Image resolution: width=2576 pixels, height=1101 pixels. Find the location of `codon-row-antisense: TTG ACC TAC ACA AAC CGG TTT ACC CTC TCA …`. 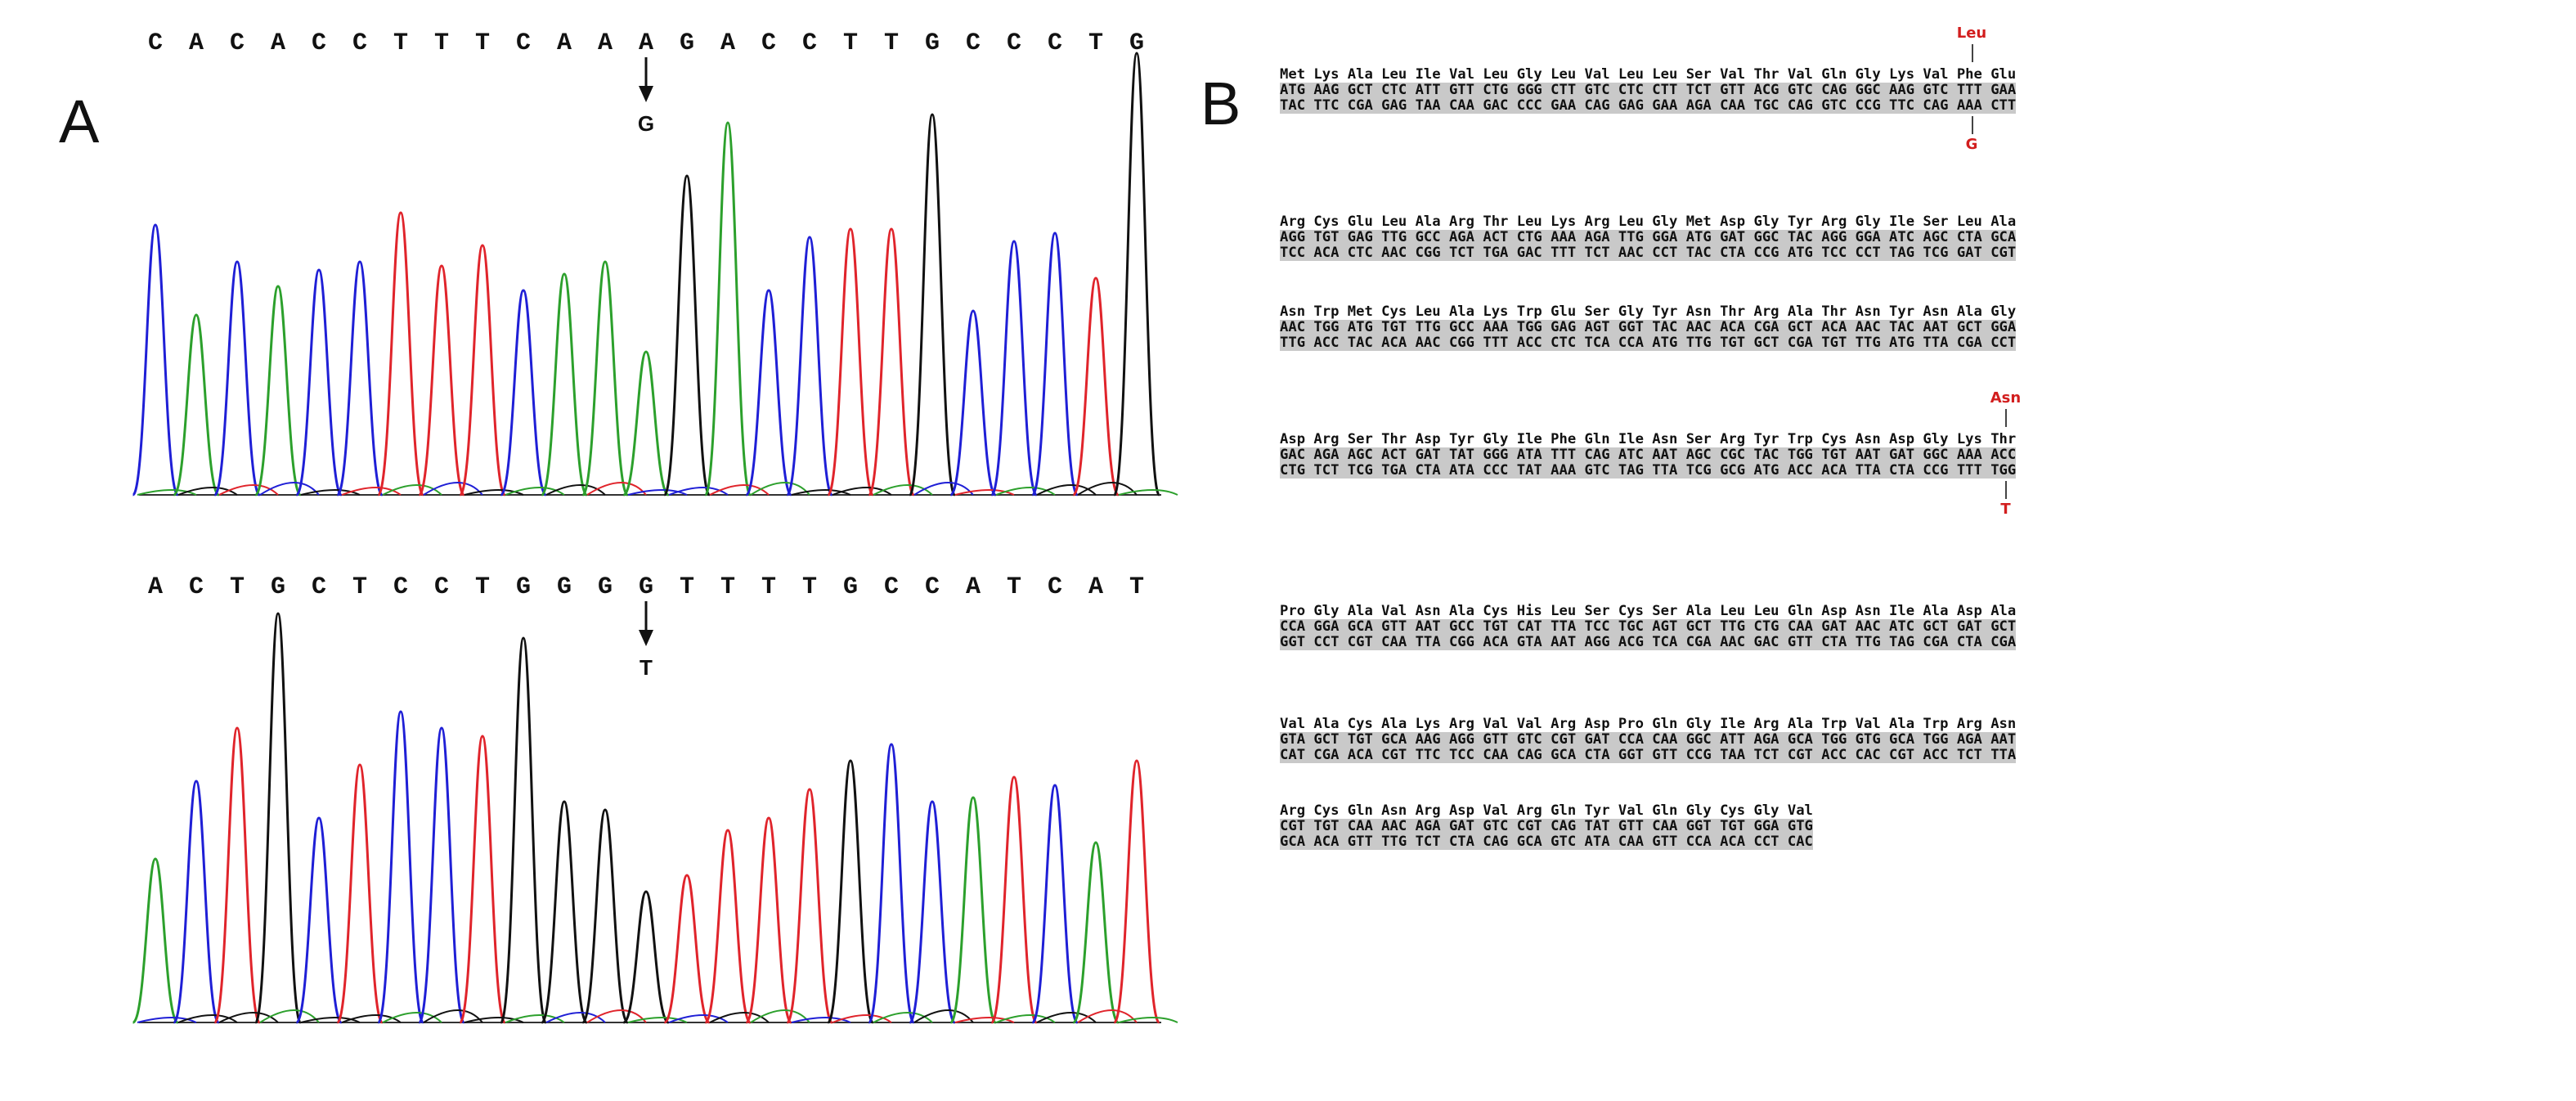

codon-row-antisense: TTG ACC TAC ACA AAC CGG TTT ACC CTC TCA … is located at coordinates (1648, 343).